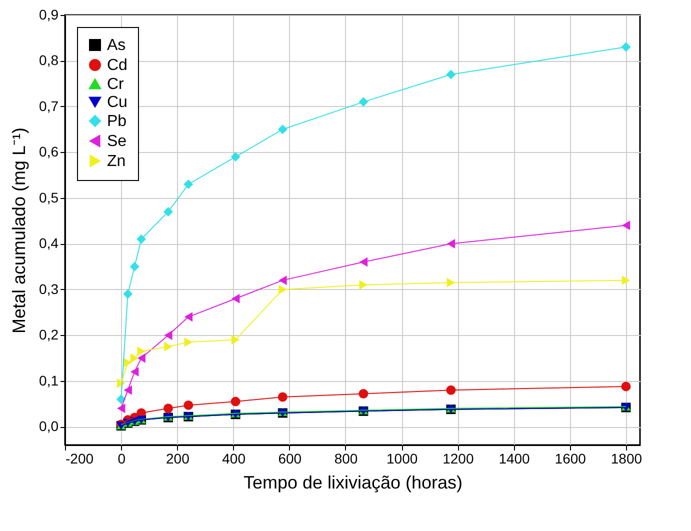  Describe the element at coordinates (80, 458) in the screenshot. I see `x-tick-label: -200` at that location.